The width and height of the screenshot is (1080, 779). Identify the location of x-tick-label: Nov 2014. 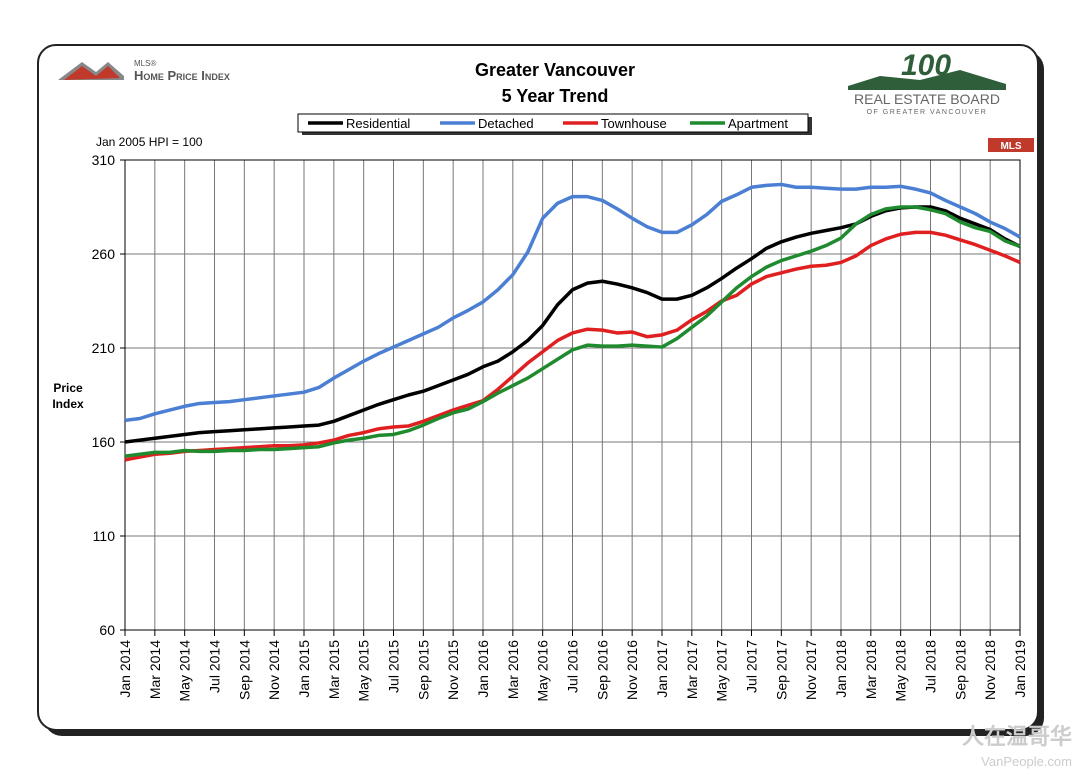
(274, 670).